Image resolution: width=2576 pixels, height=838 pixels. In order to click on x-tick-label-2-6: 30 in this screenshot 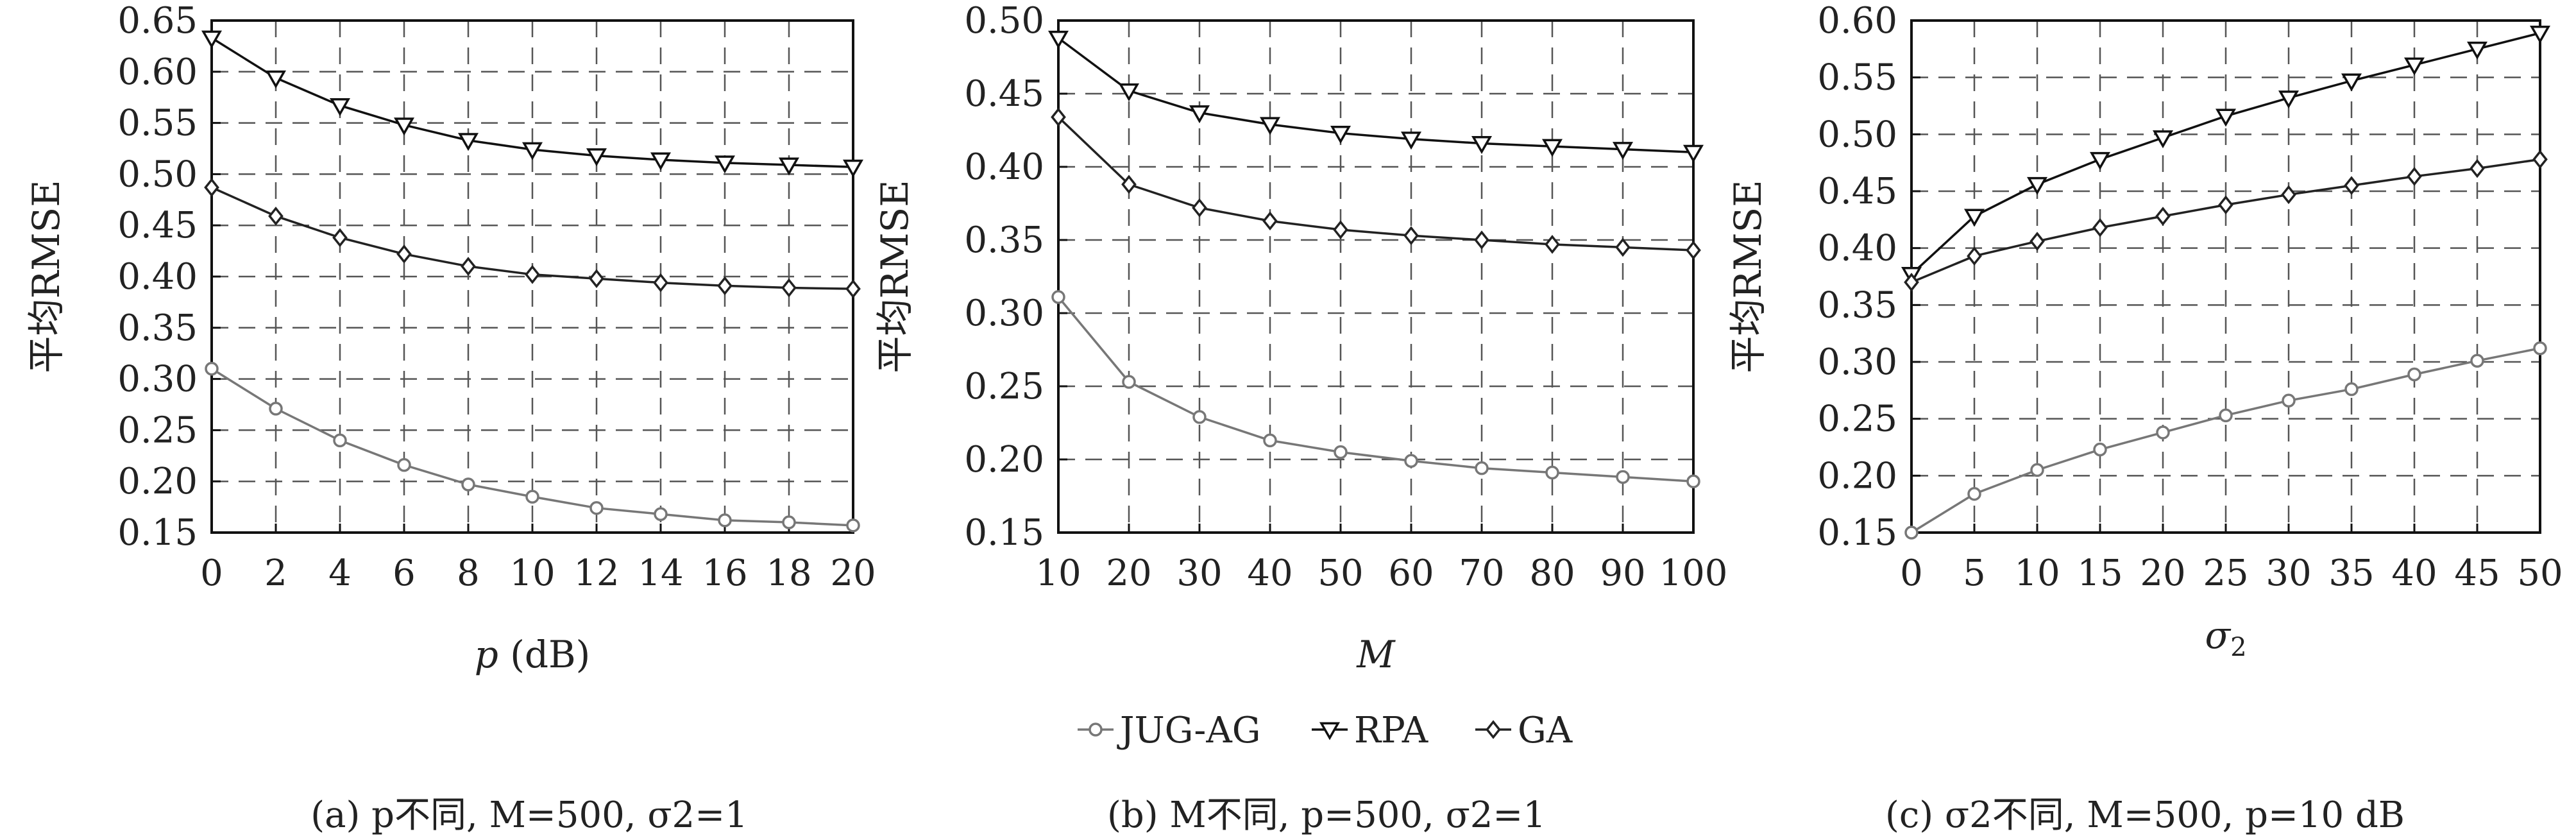, I will do `click(2288, 573)`.